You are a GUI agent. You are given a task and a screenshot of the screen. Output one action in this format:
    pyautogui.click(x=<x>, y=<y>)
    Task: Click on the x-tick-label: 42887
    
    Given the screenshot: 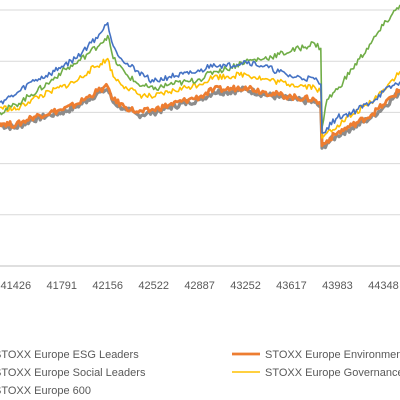 What is the action you would take?
    pyautogui.click(x=199, y=286)
    